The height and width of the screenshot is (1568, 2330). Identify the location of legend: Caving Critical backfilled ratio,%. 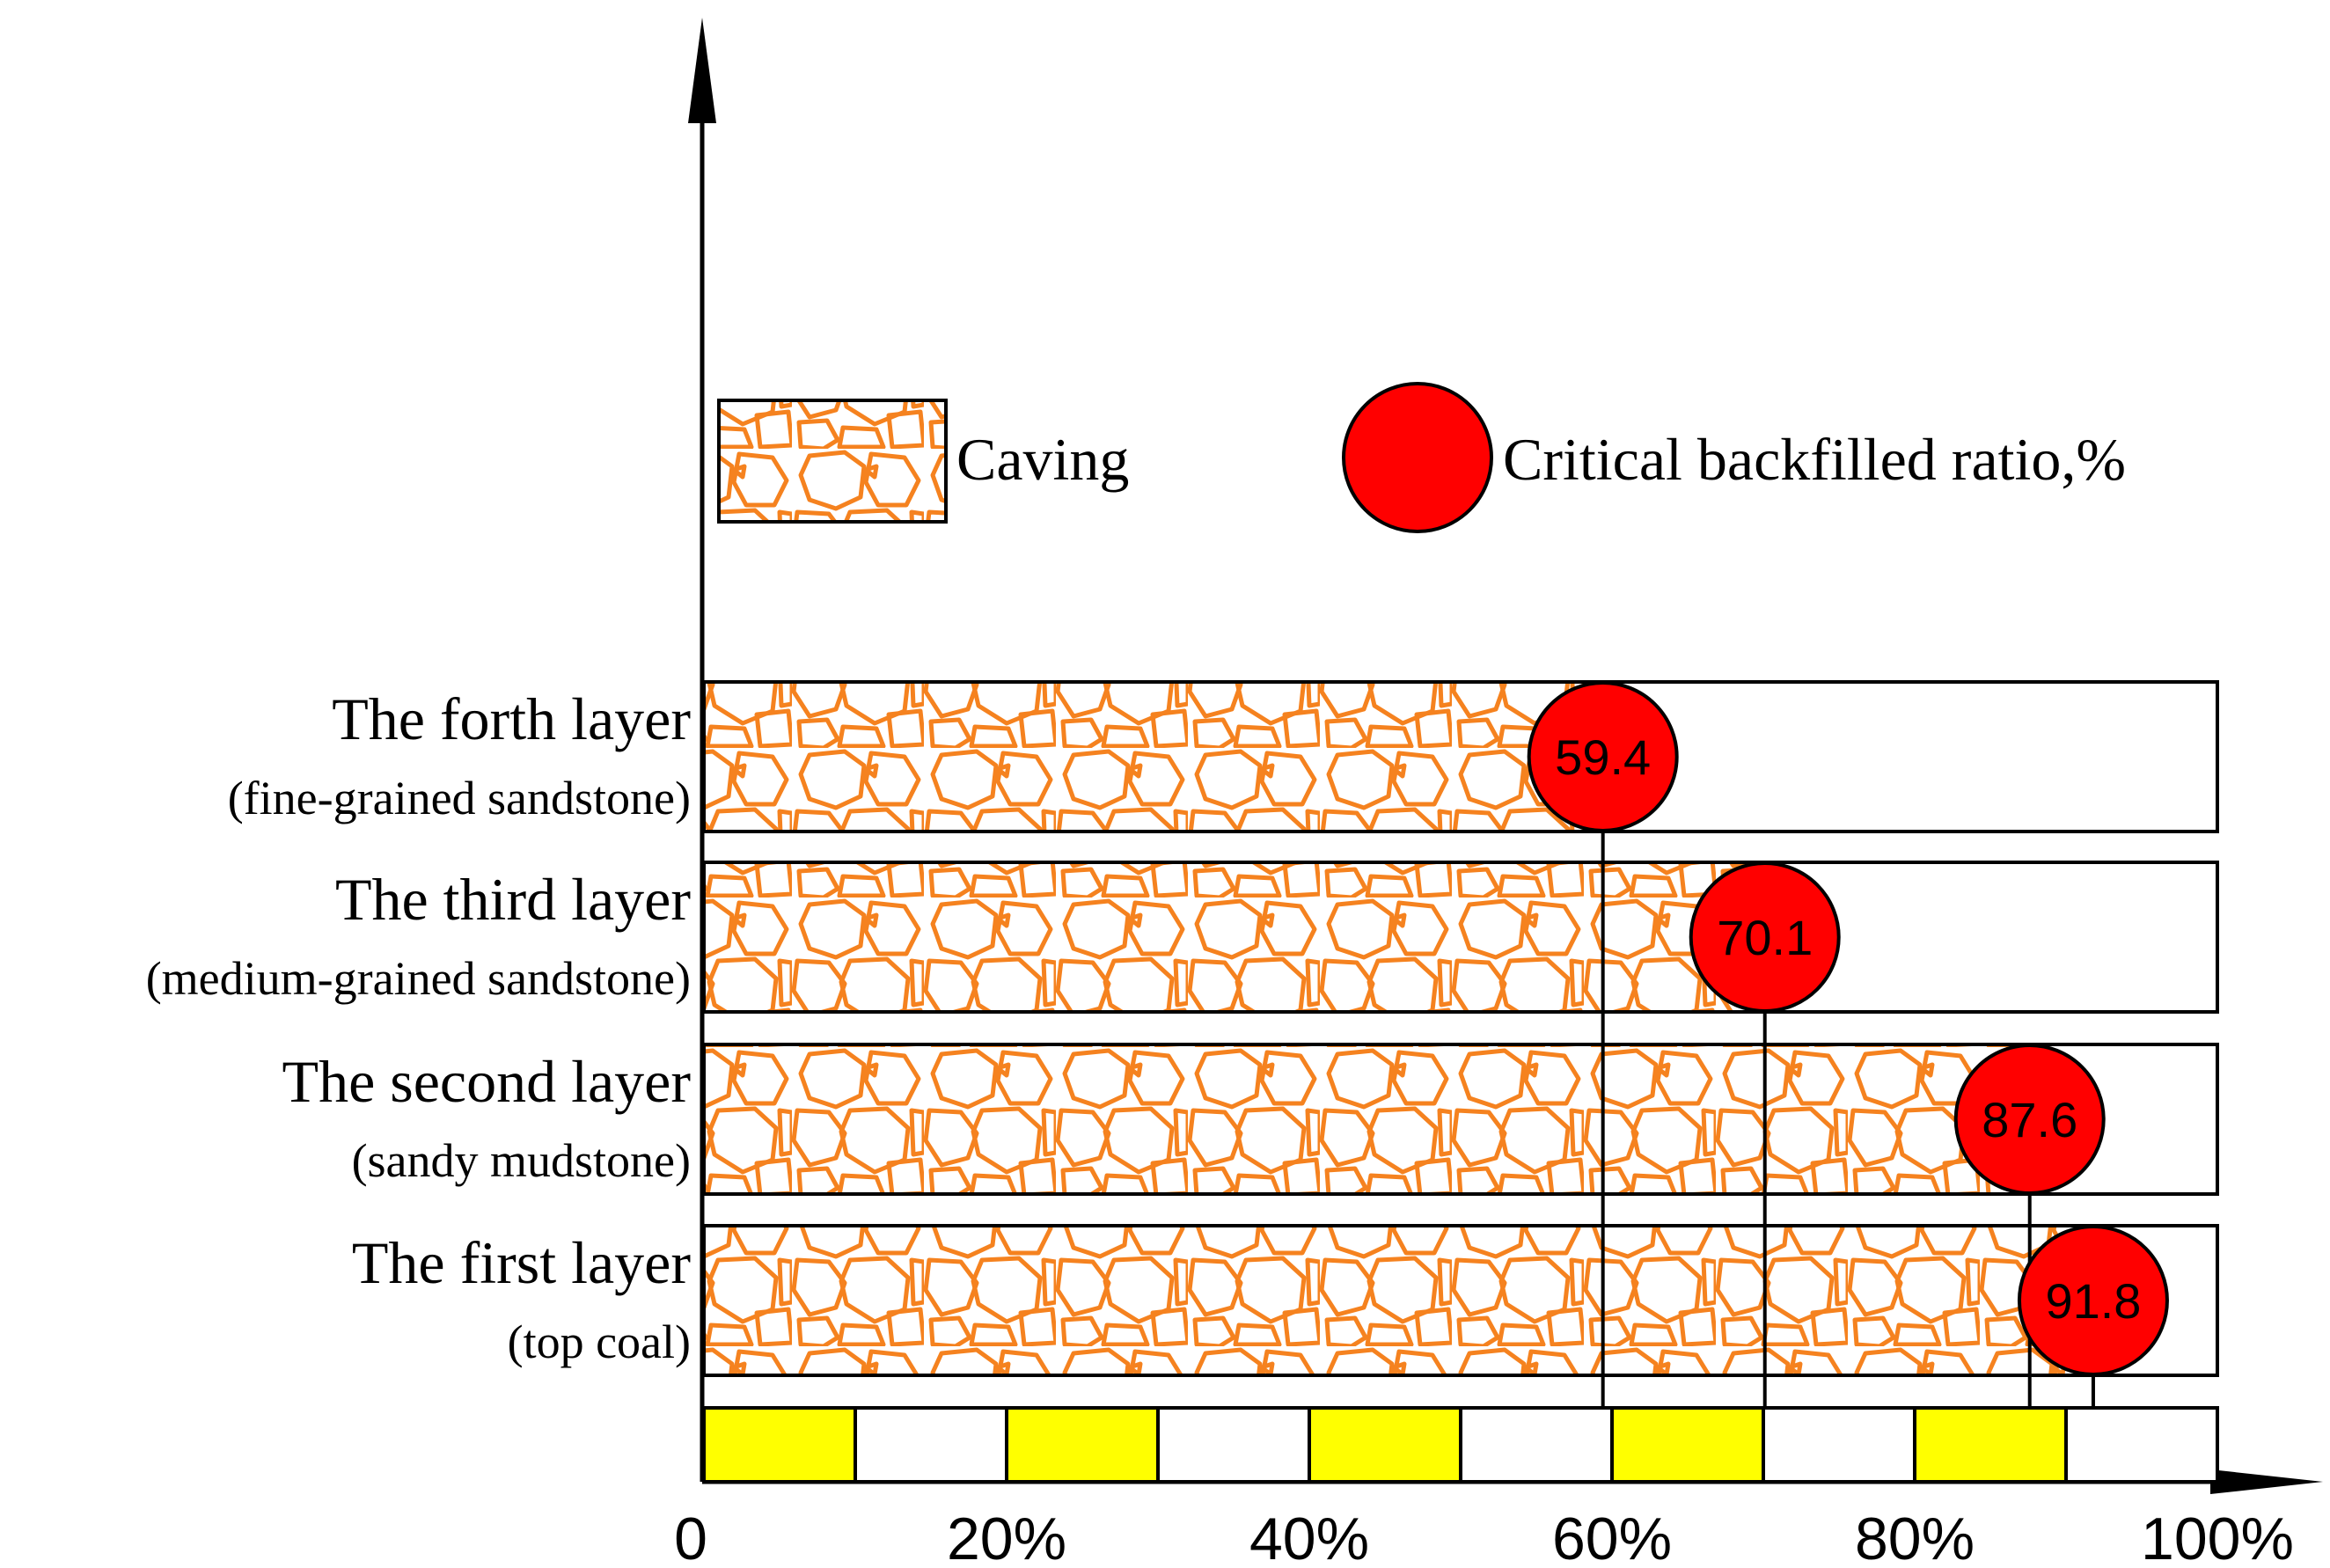
(1422, 457).